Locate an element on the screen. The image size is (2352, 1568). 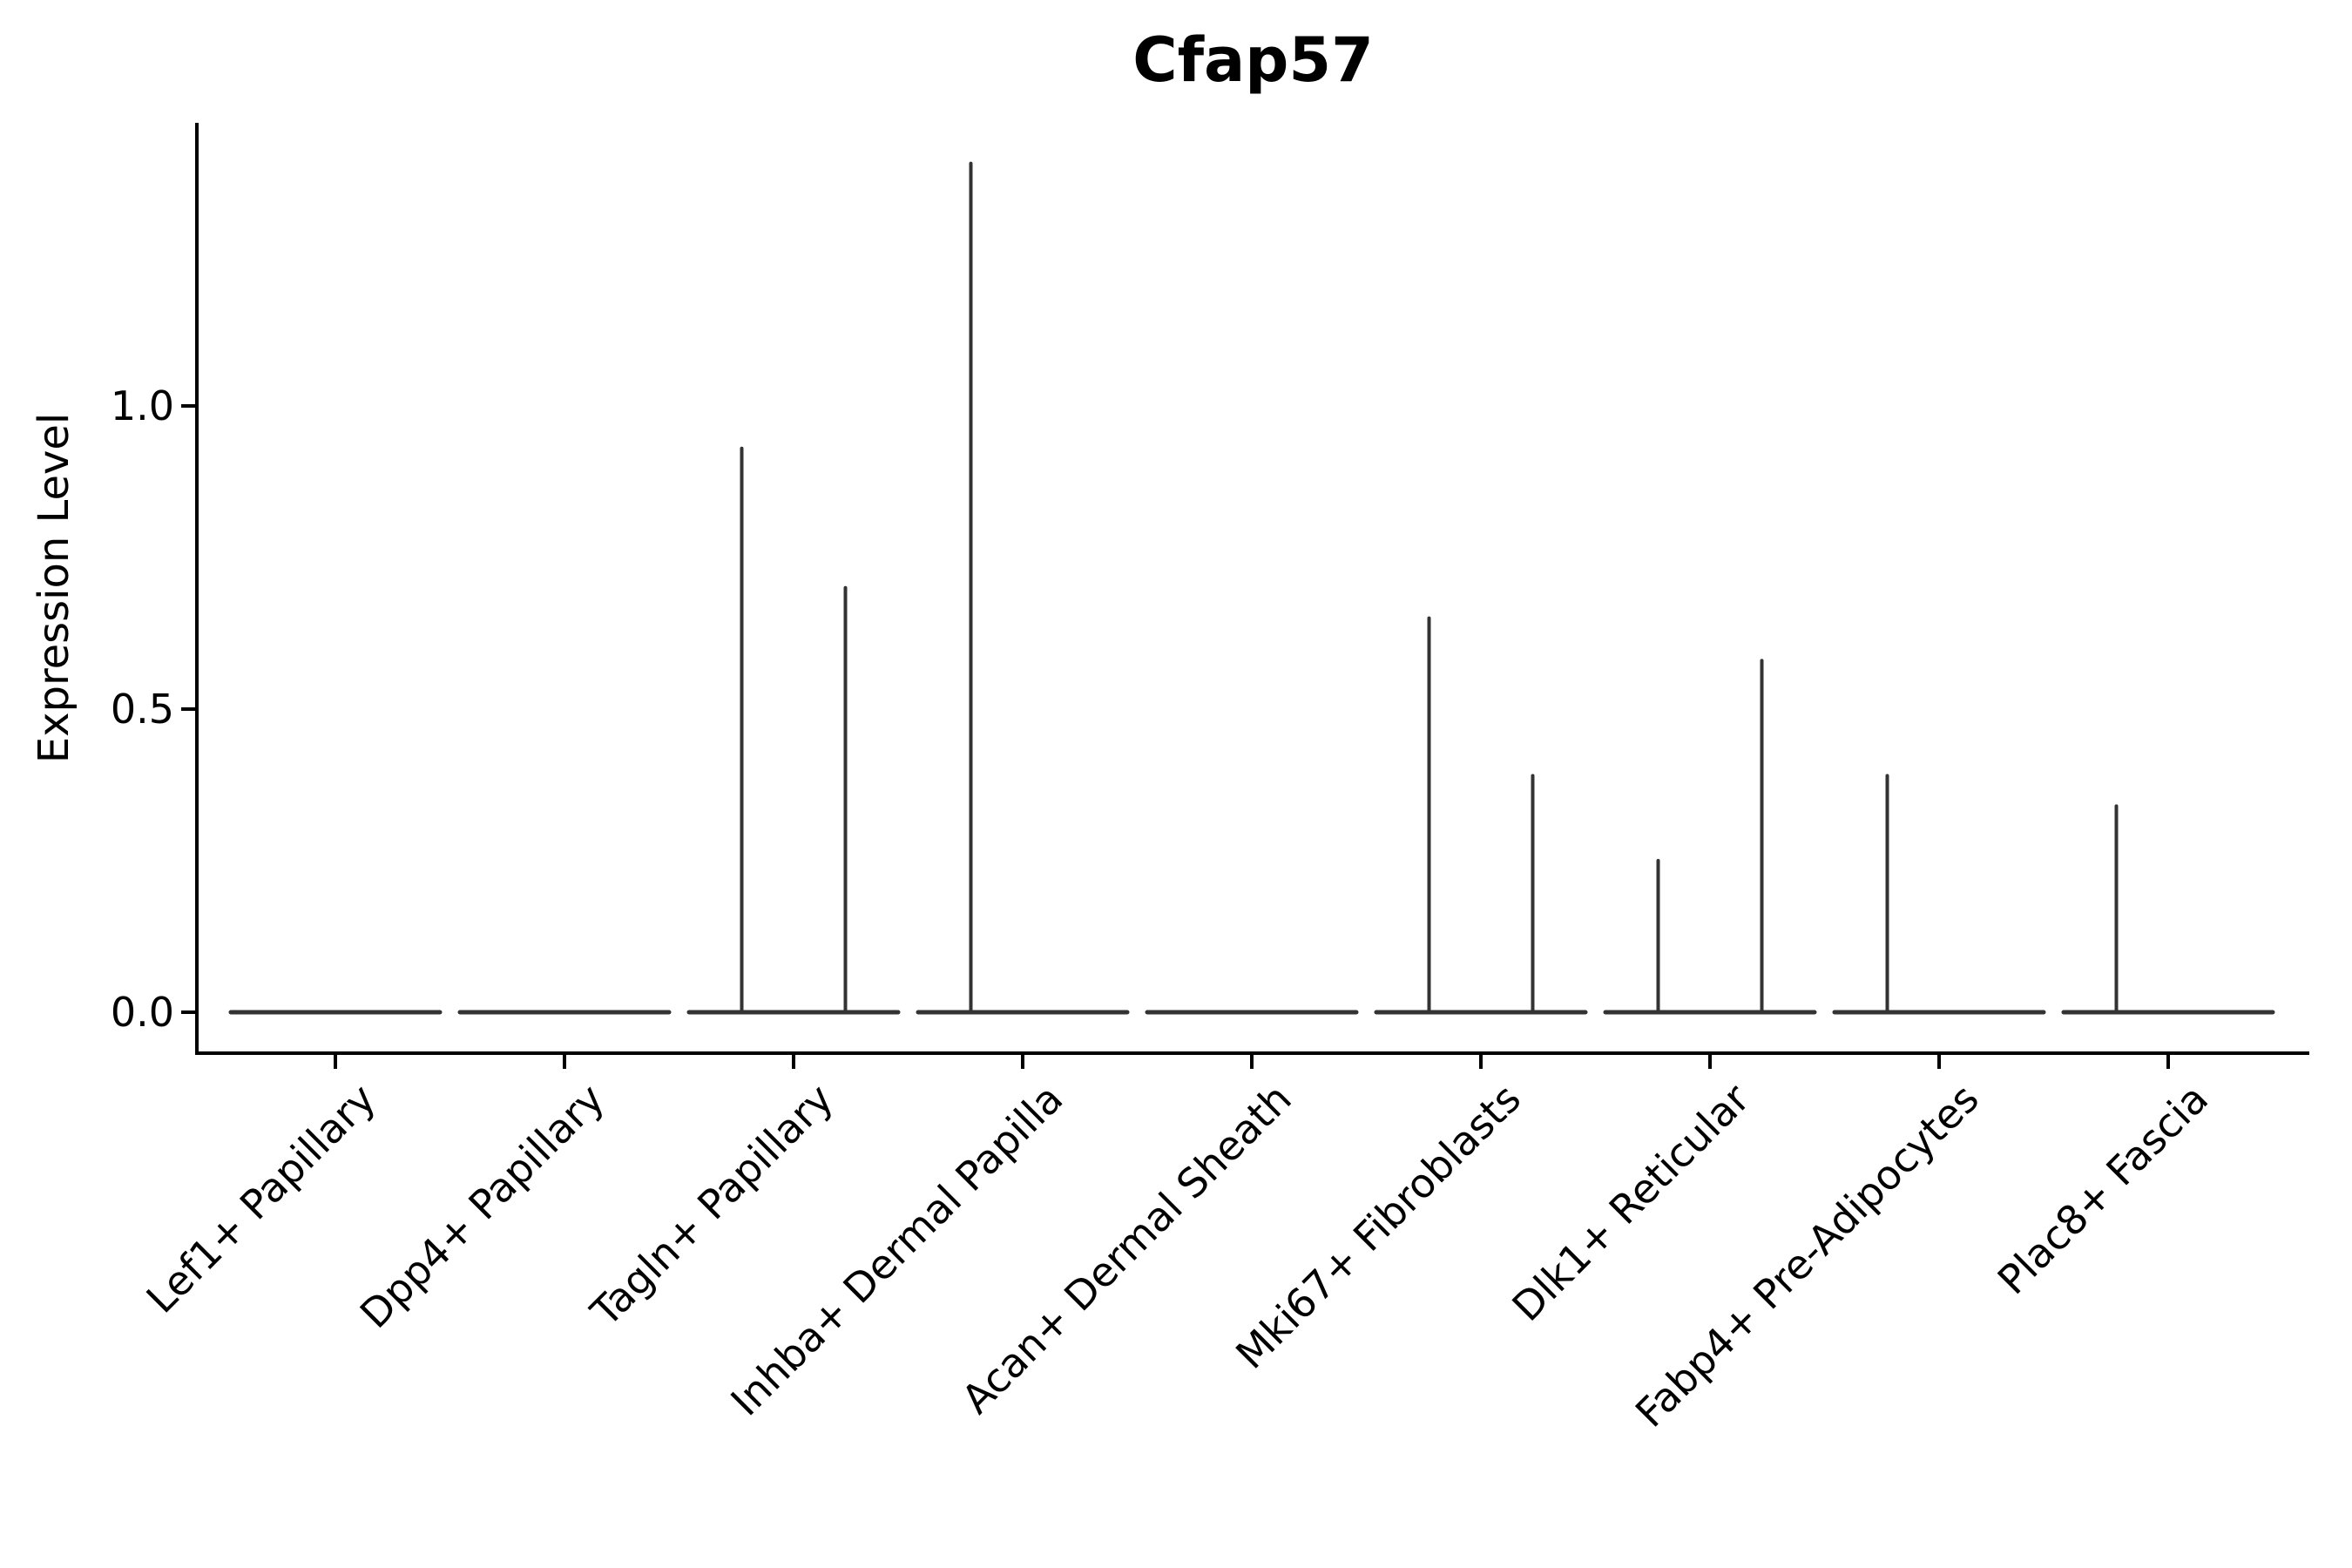
chart-title: Cfap57 is located at coordinates (1253, 60).